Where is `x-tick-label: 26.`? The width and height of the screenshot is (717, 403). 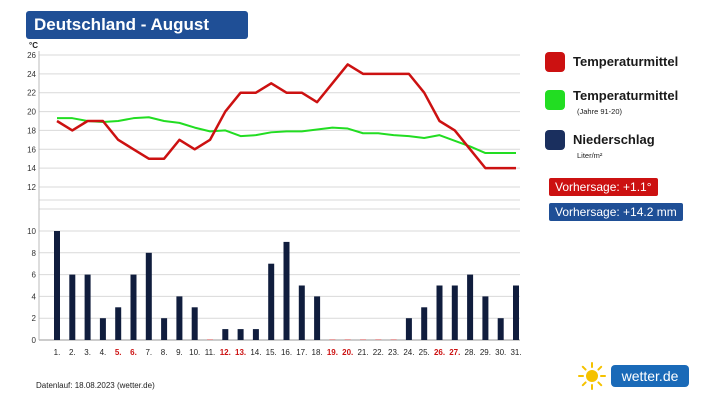
x-tick-label: 26. is located at coordinates (439, 352).